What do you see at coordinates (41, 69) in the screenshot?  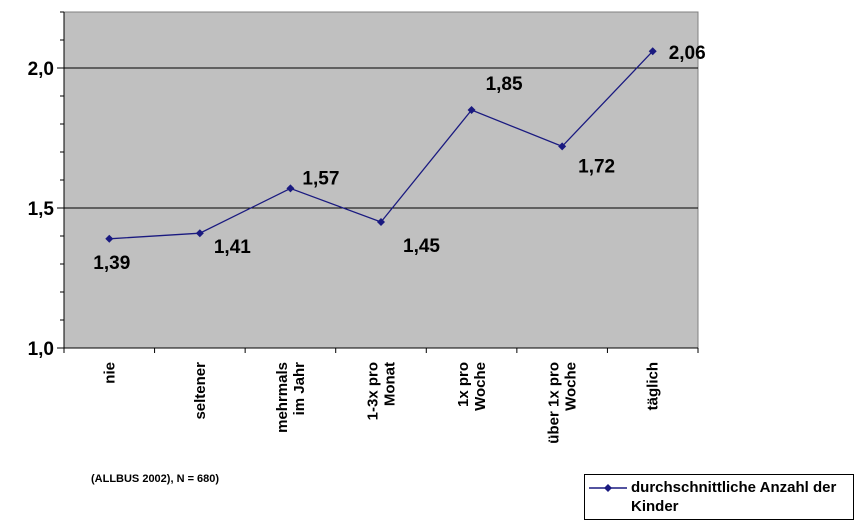 I see `y-tick-label: 2,0` at bounding box center [41, 69].